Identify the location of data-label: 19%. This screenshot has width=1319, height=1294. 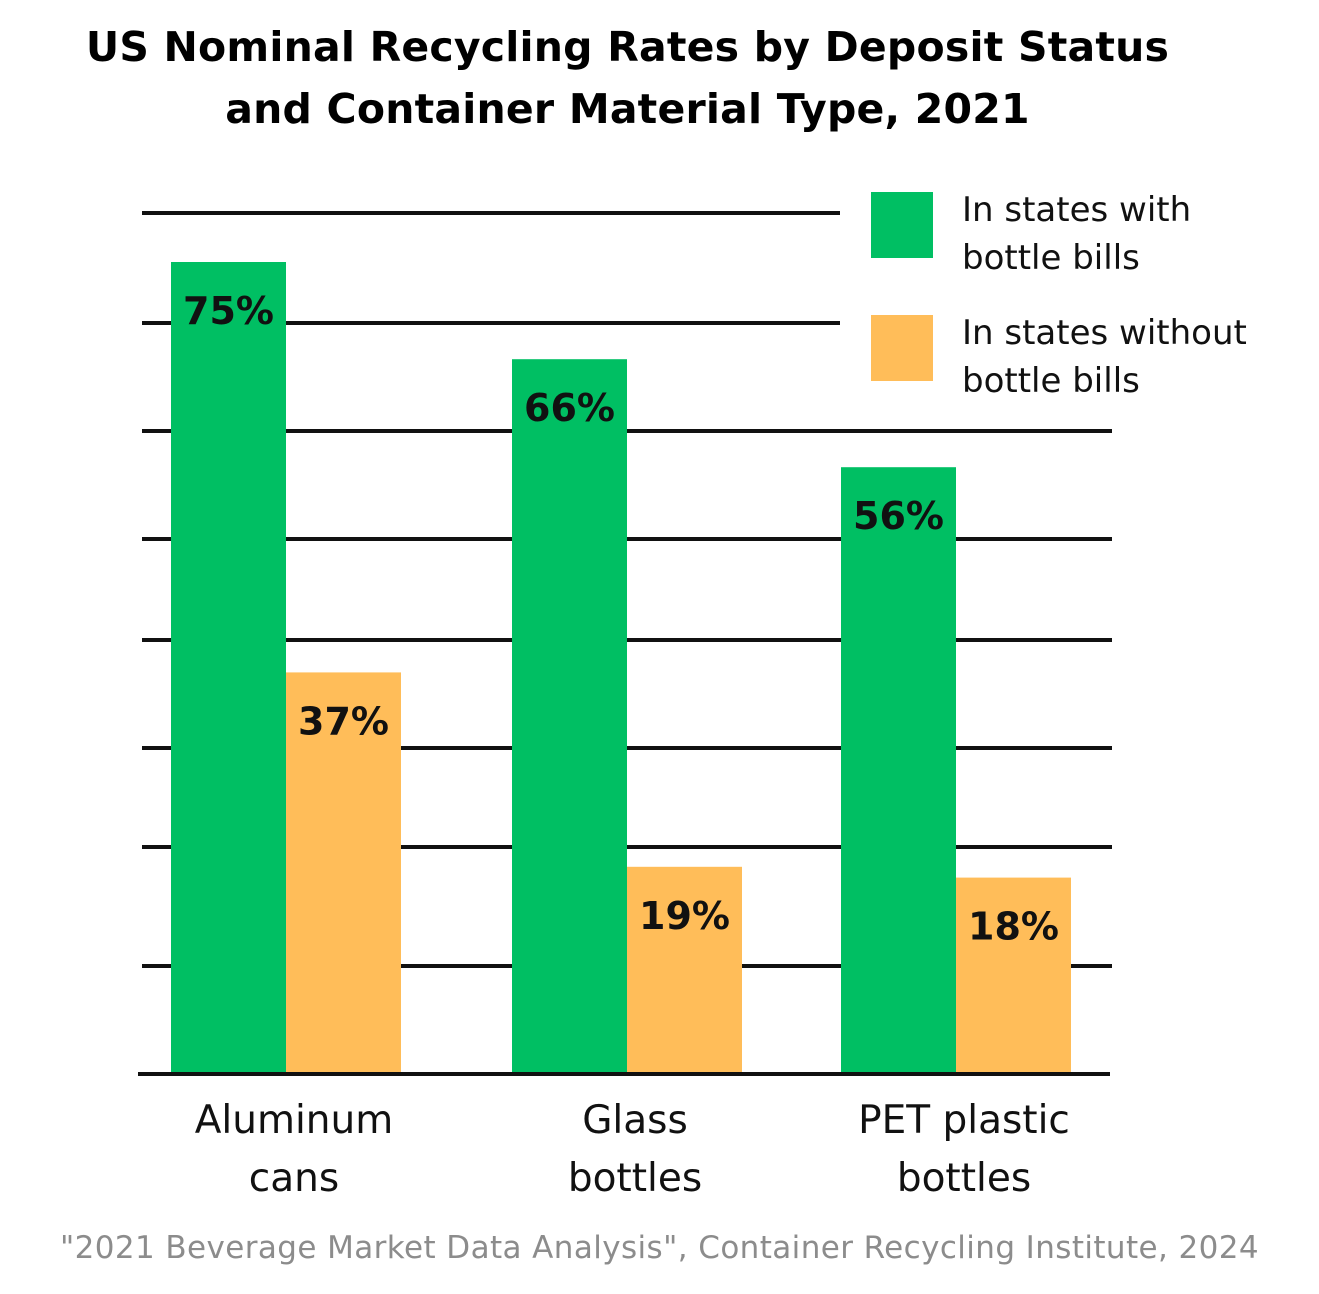
(684, 916).